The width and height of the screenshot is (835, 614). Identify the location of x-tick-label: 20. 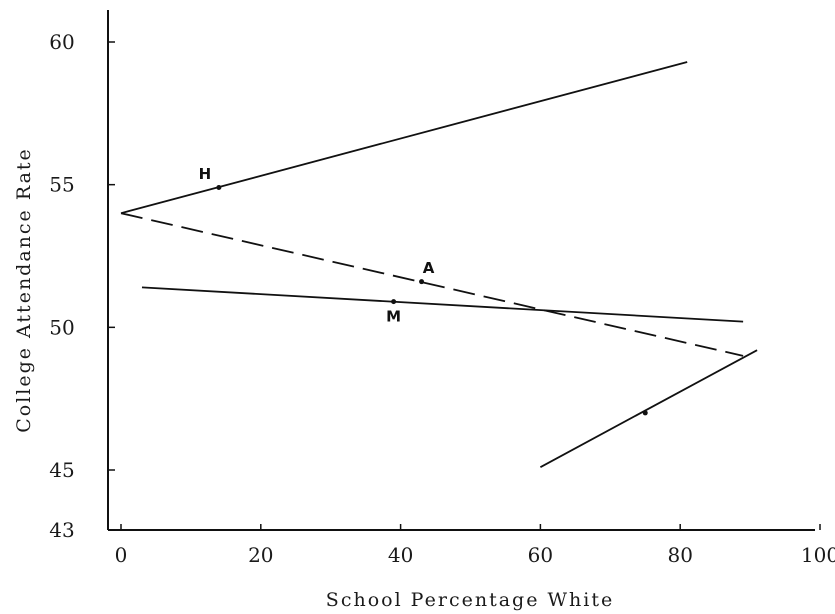
(260, 555).